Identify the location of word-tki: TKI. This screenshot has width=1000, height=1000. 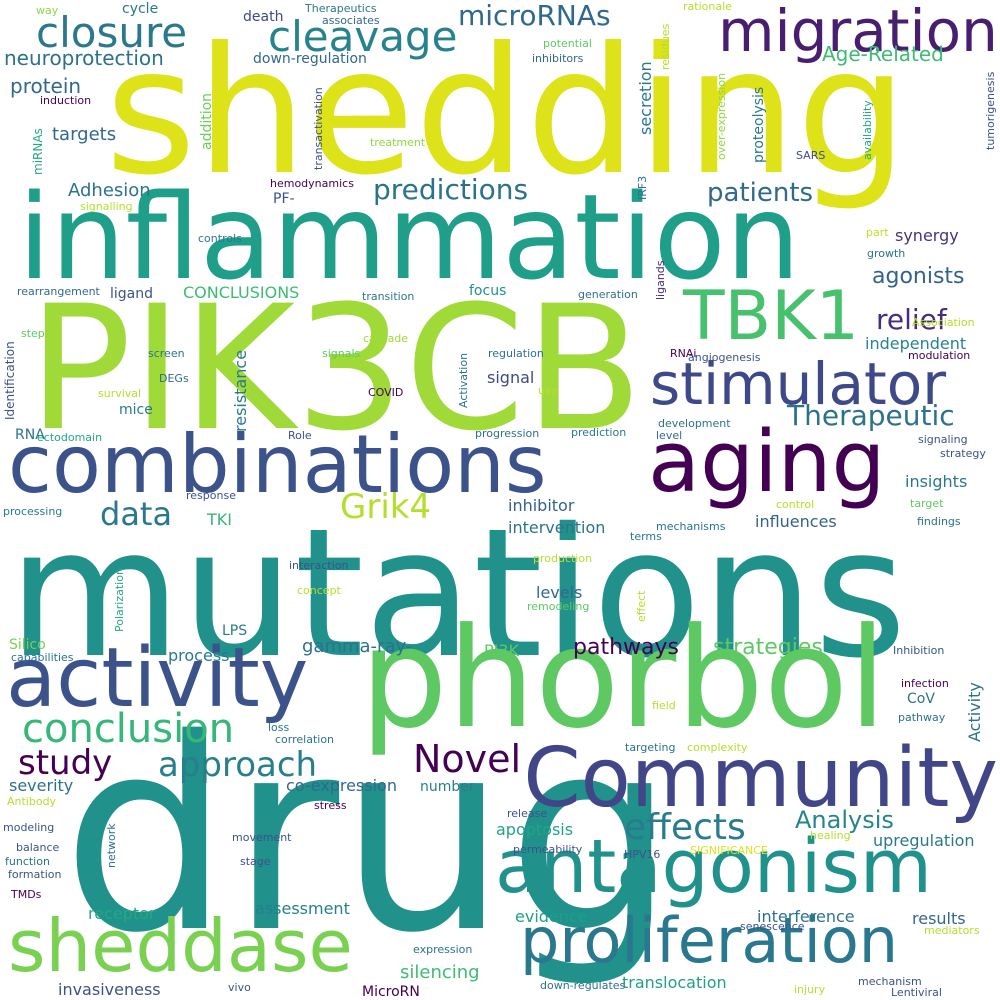
(219, 519).